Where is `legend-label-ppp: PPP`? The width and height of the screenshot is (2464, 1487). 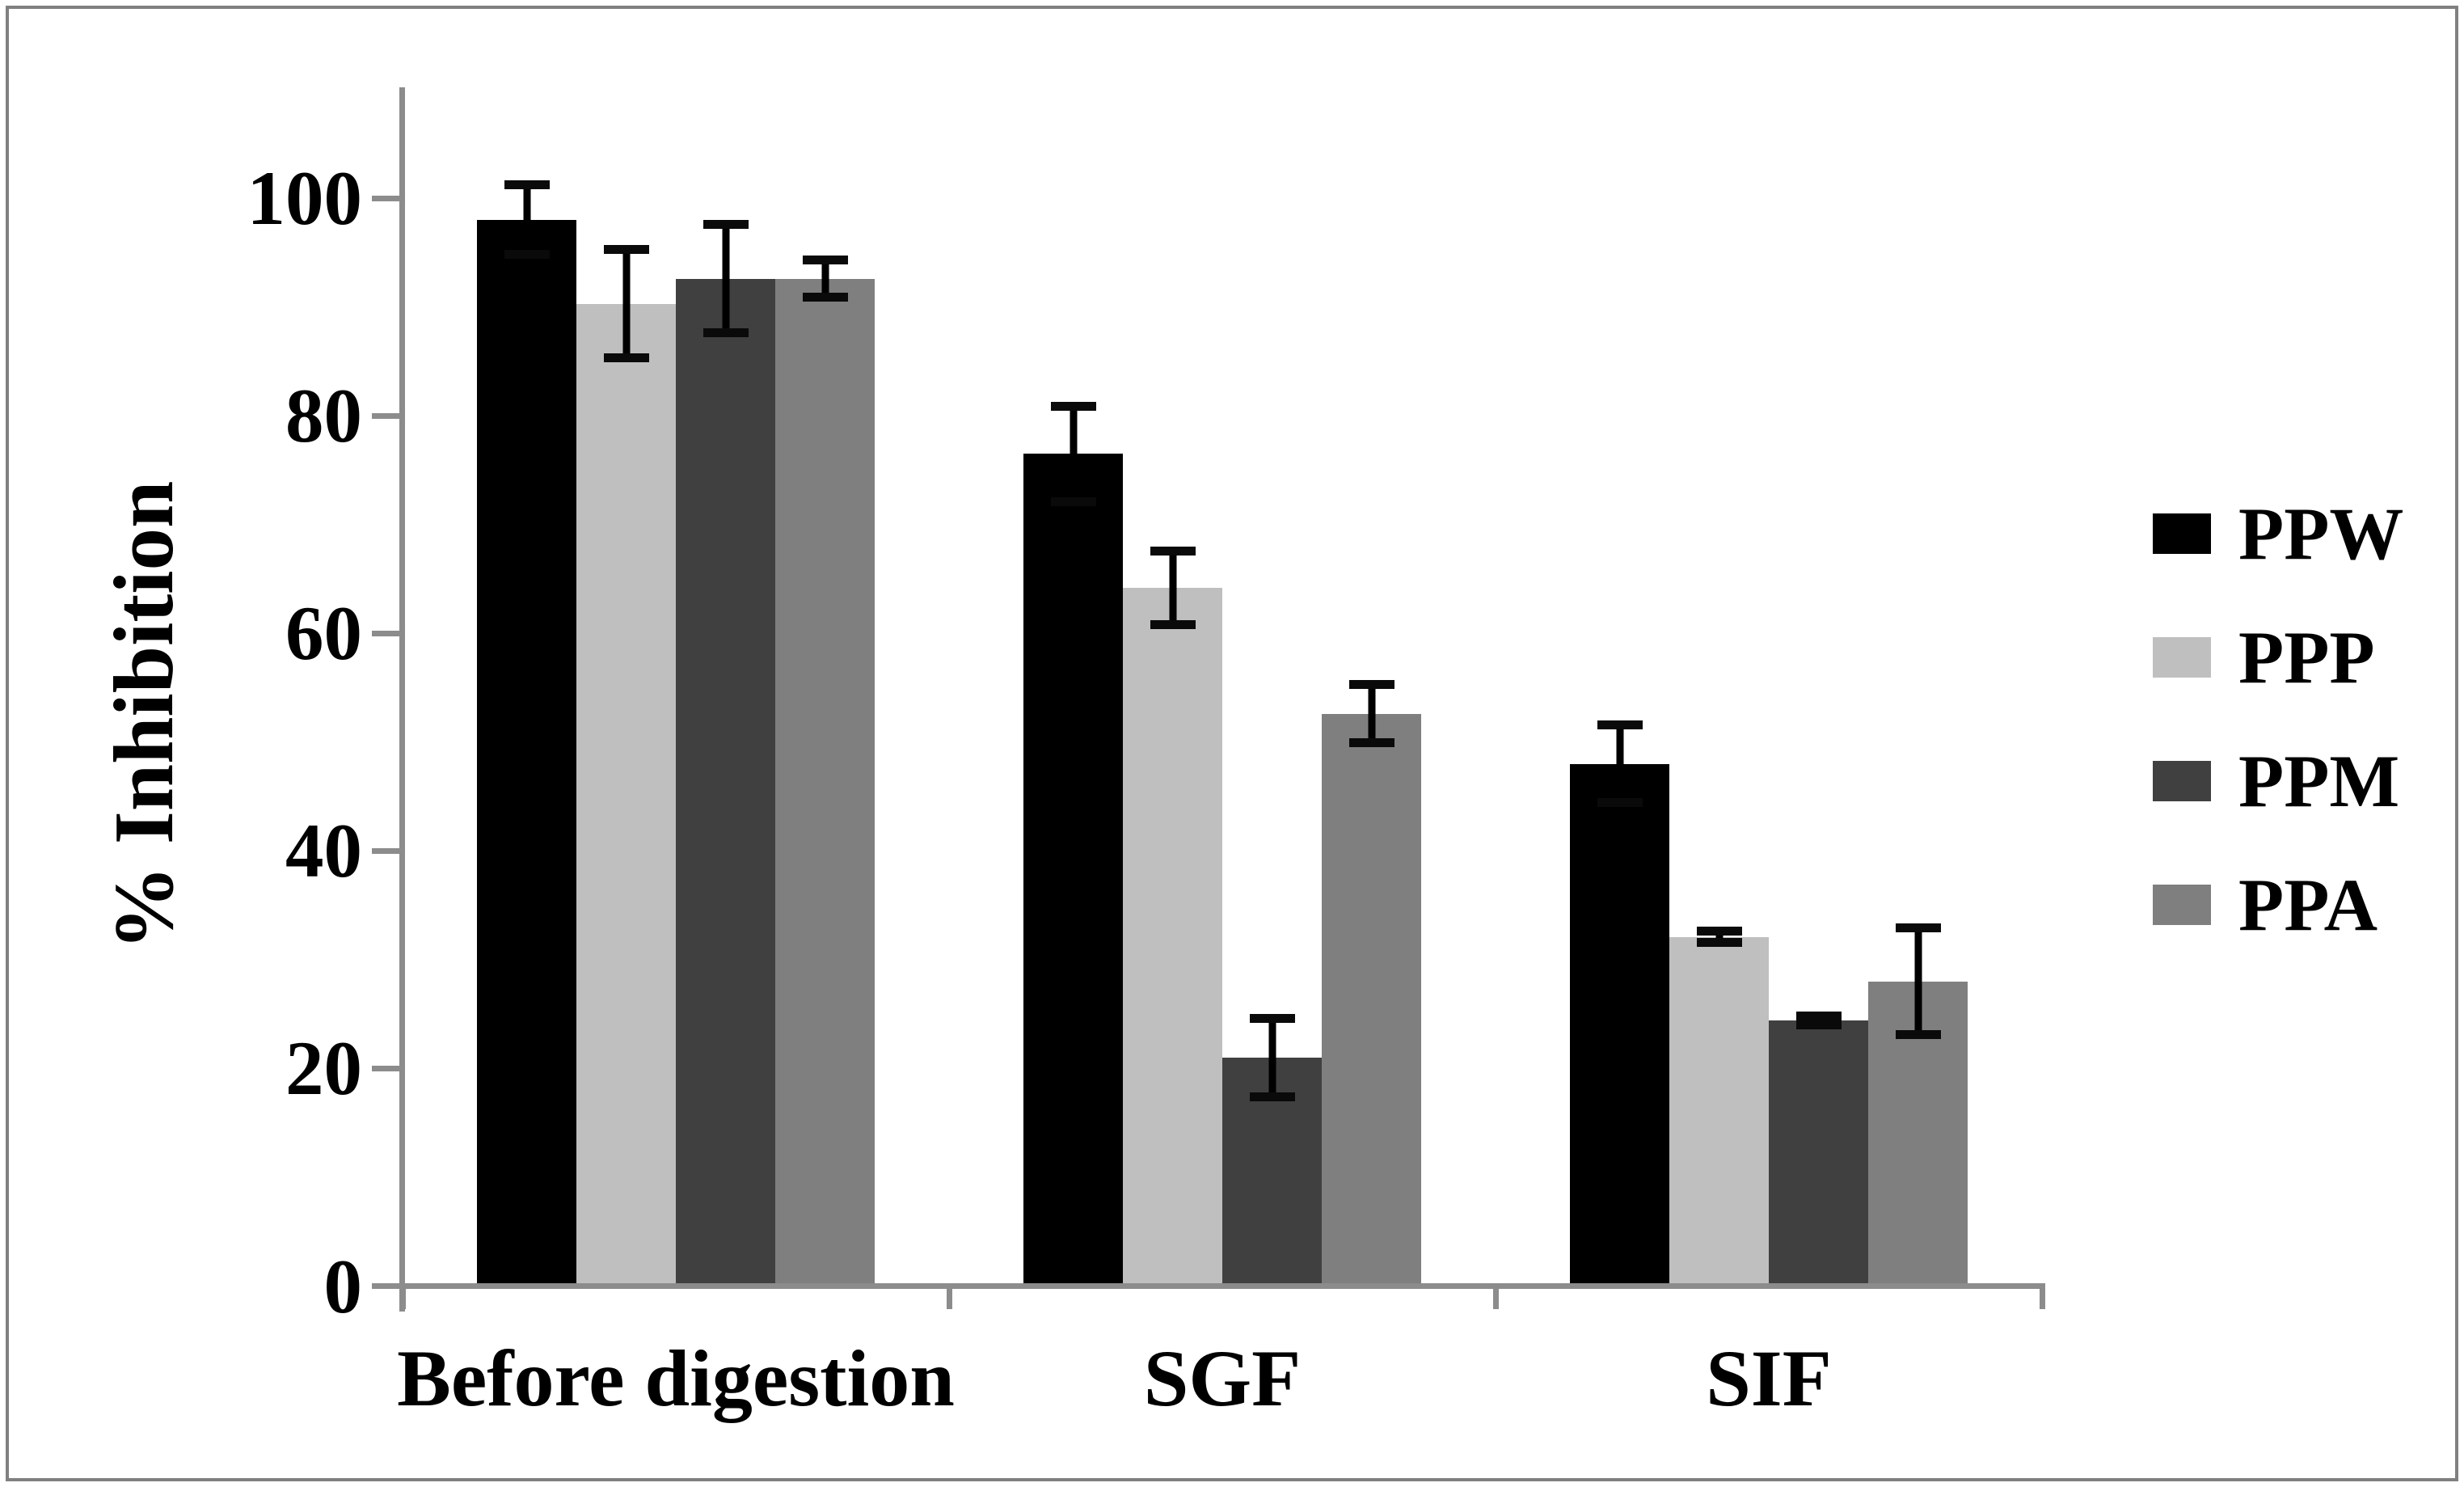
legend-label-ppp: PPP is located at coordinates (2307, 658).